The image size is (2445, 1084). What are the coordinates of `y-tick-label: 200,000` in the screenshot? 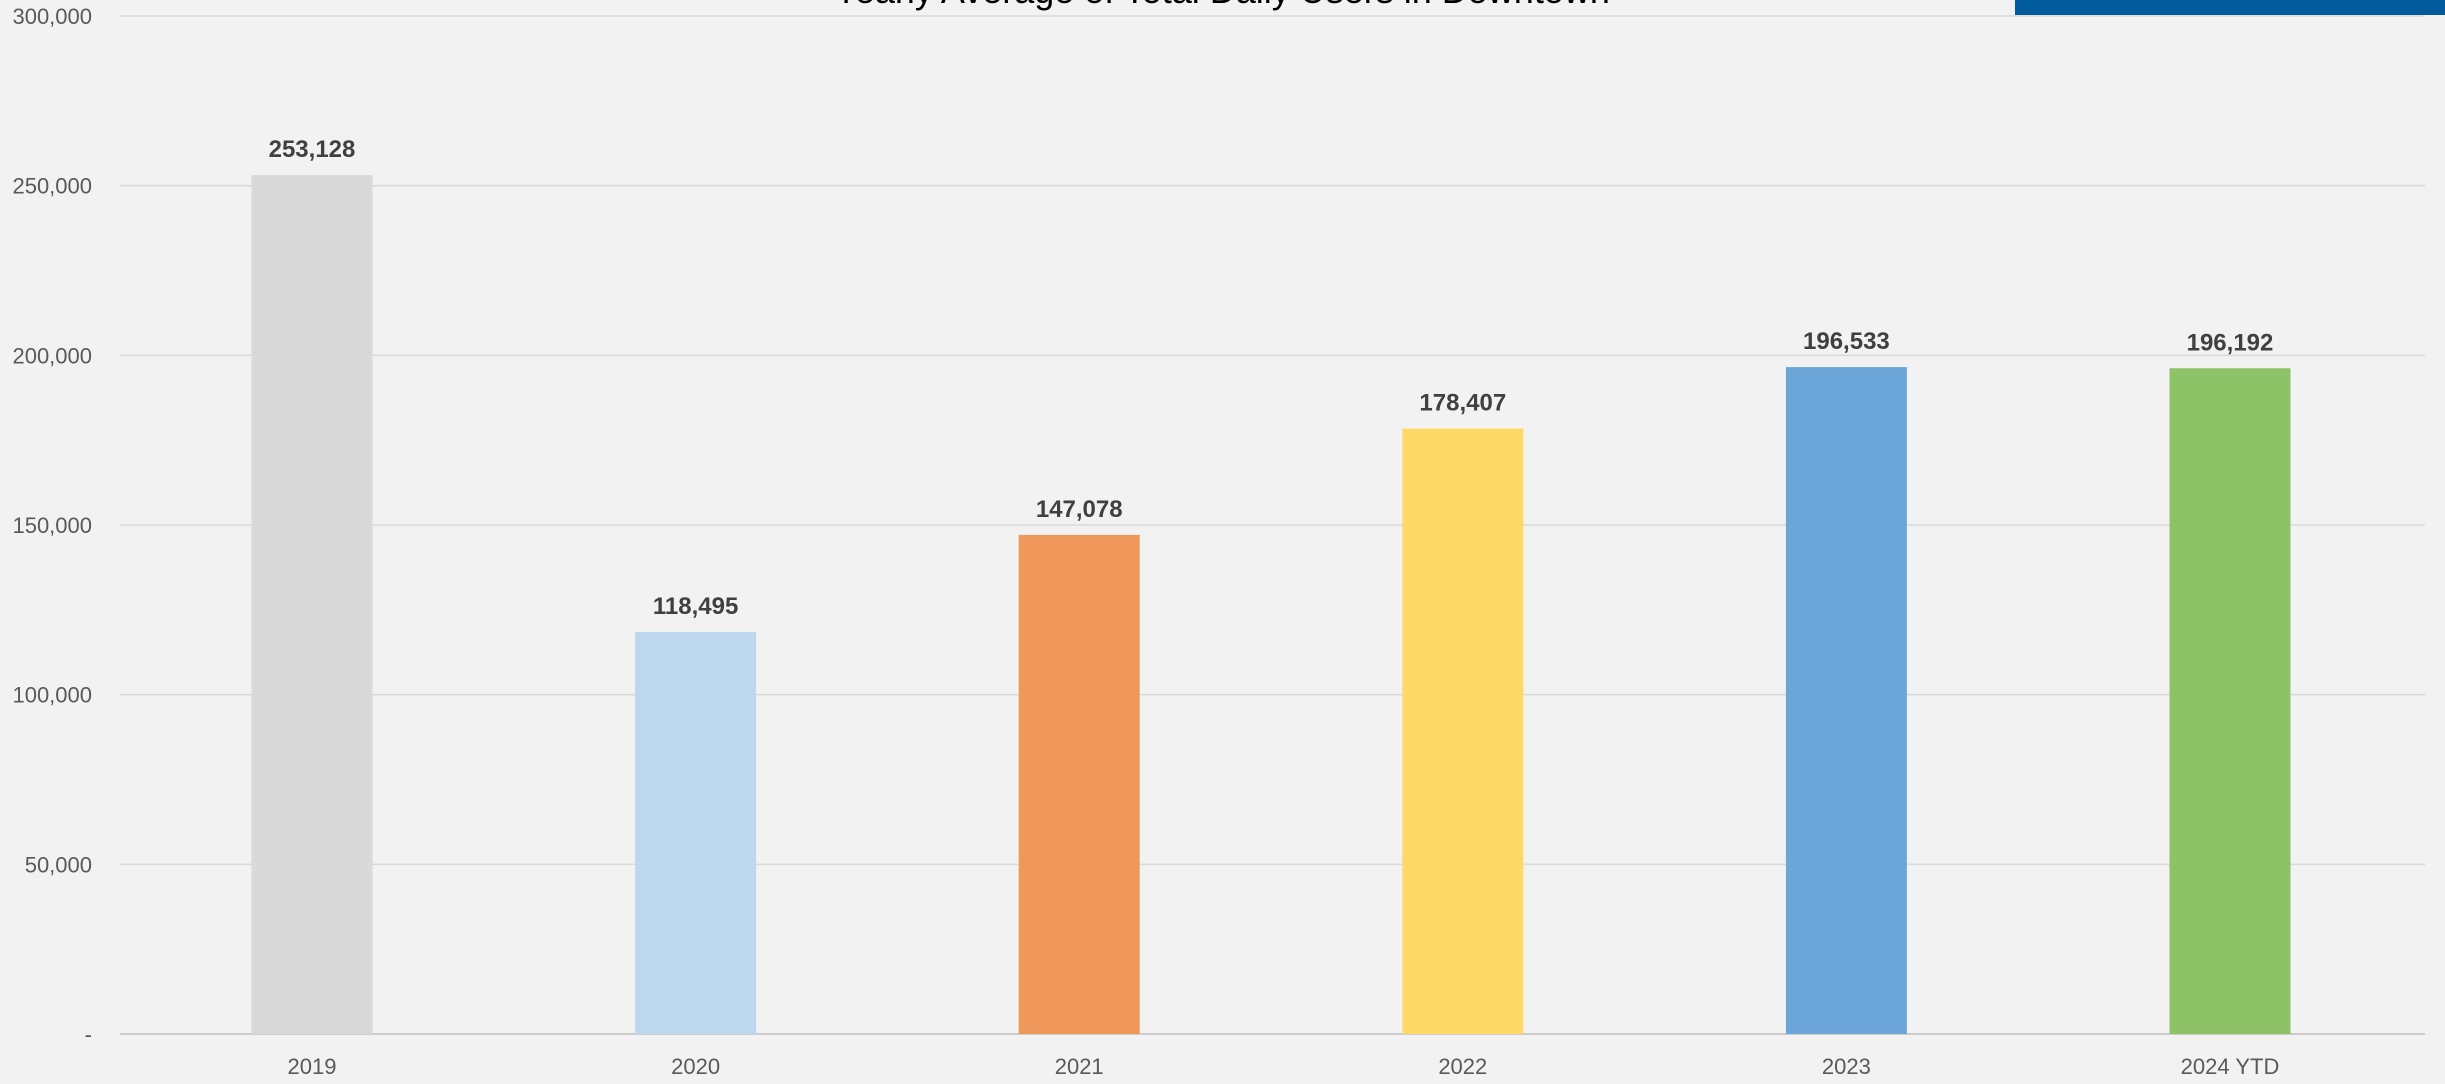 It's located at (52, 355).